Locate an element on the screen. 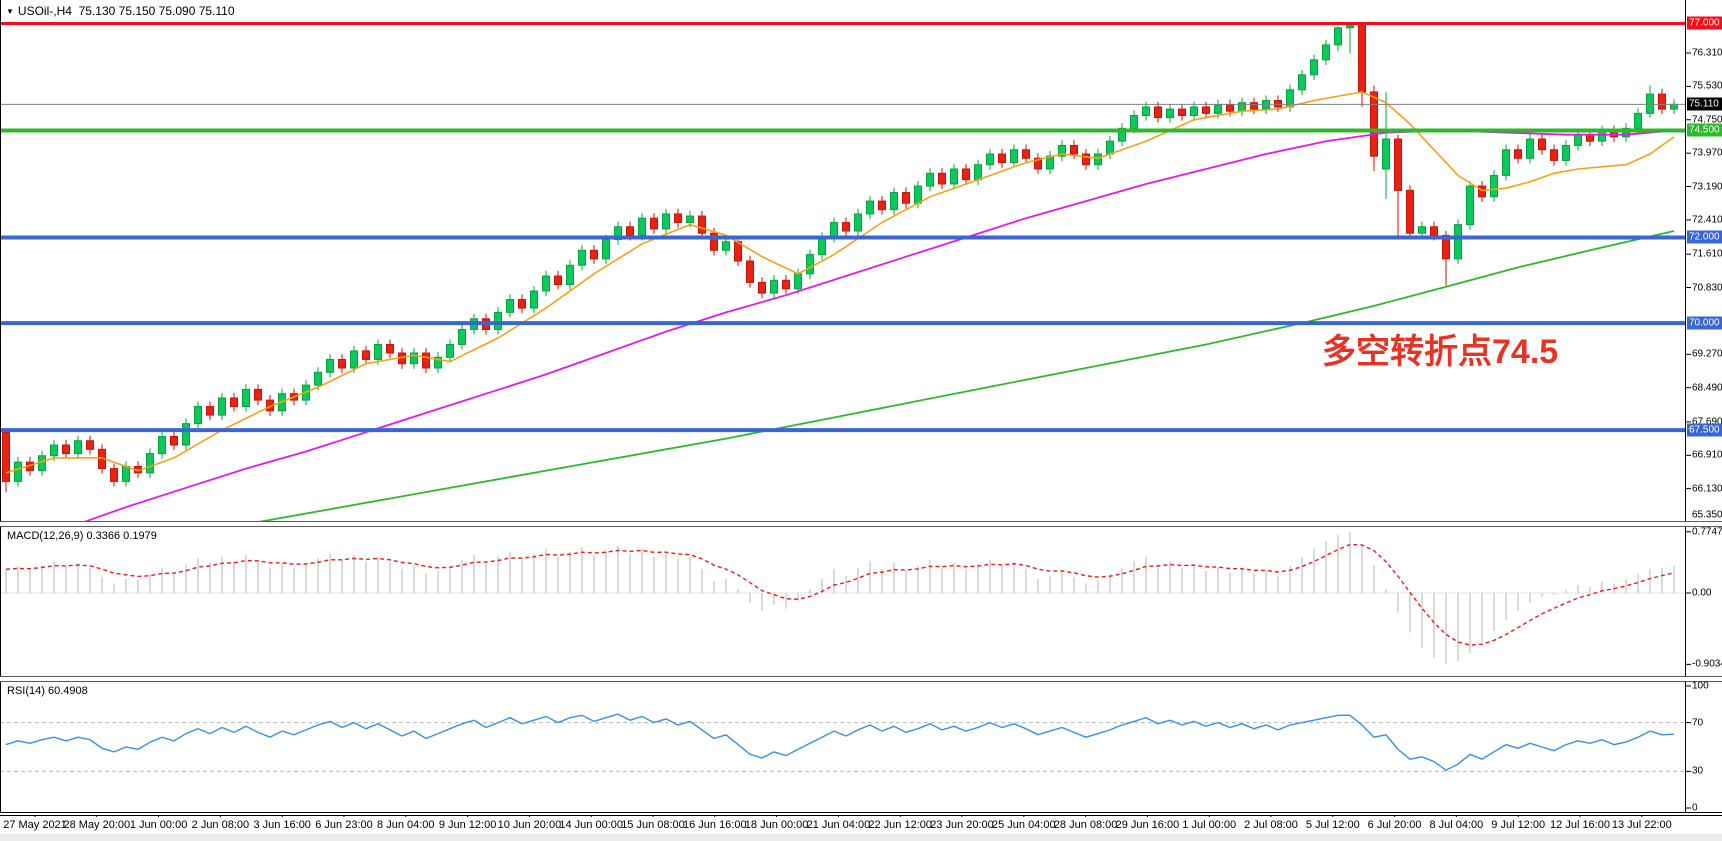 Image resolution: width=1722 pixels, height=841 pixels. symbol-dropdown-icon: ▼ is located at coordinates (10, 11).